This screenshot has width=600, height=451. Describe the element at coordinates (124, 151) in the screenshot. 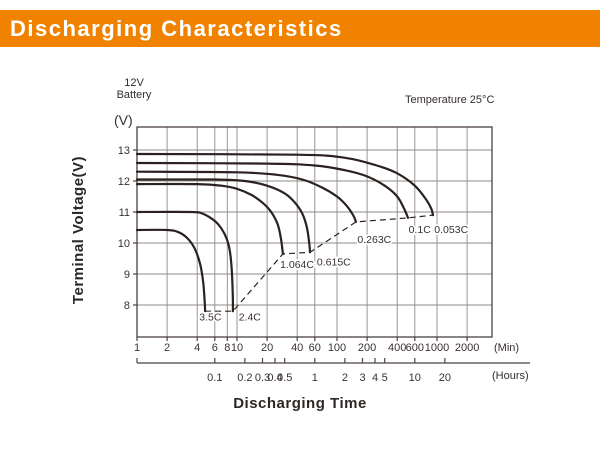

I see `y-tick-label: 13` at that location.